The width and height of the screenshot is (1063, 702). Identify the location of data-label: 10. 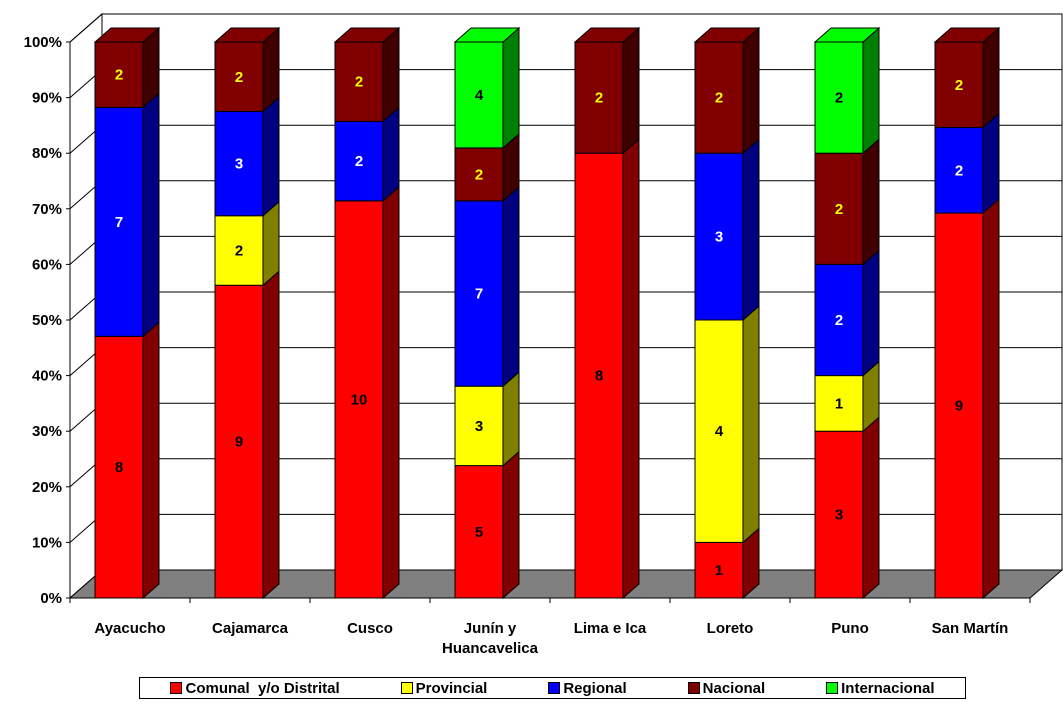
(359, 399).